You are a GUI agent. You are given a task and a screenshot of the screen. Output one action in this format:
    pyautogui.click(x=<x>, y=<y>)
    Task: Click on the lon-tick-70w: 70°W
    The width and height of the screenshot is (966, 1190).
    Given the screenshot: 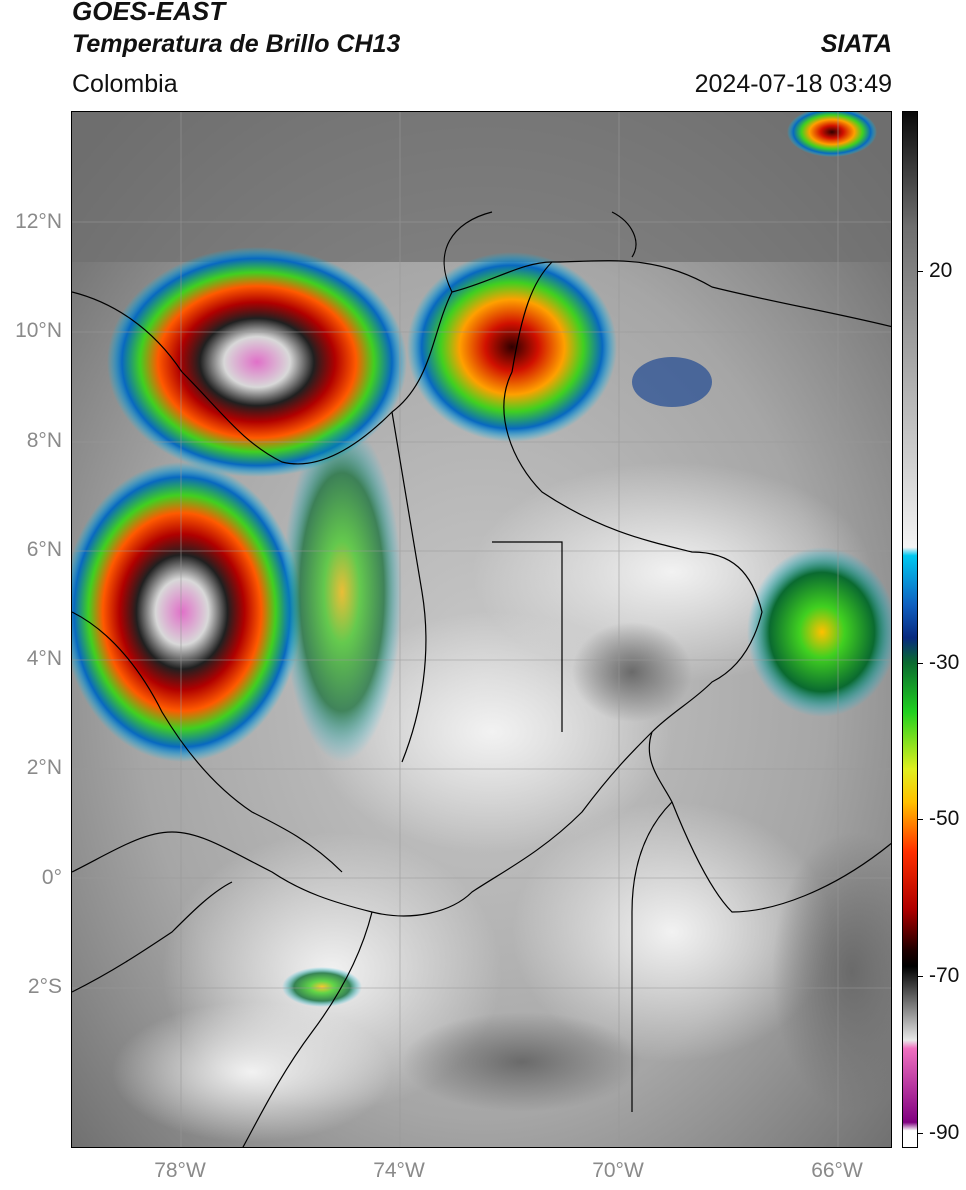 What is the action you would take?
    pyautogui.click(x=618, y=1170)
    